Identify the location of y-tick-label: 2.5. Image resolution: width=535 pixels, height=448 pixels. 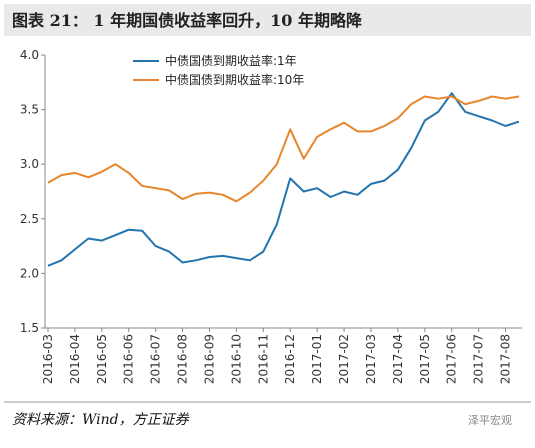
(29, 219).